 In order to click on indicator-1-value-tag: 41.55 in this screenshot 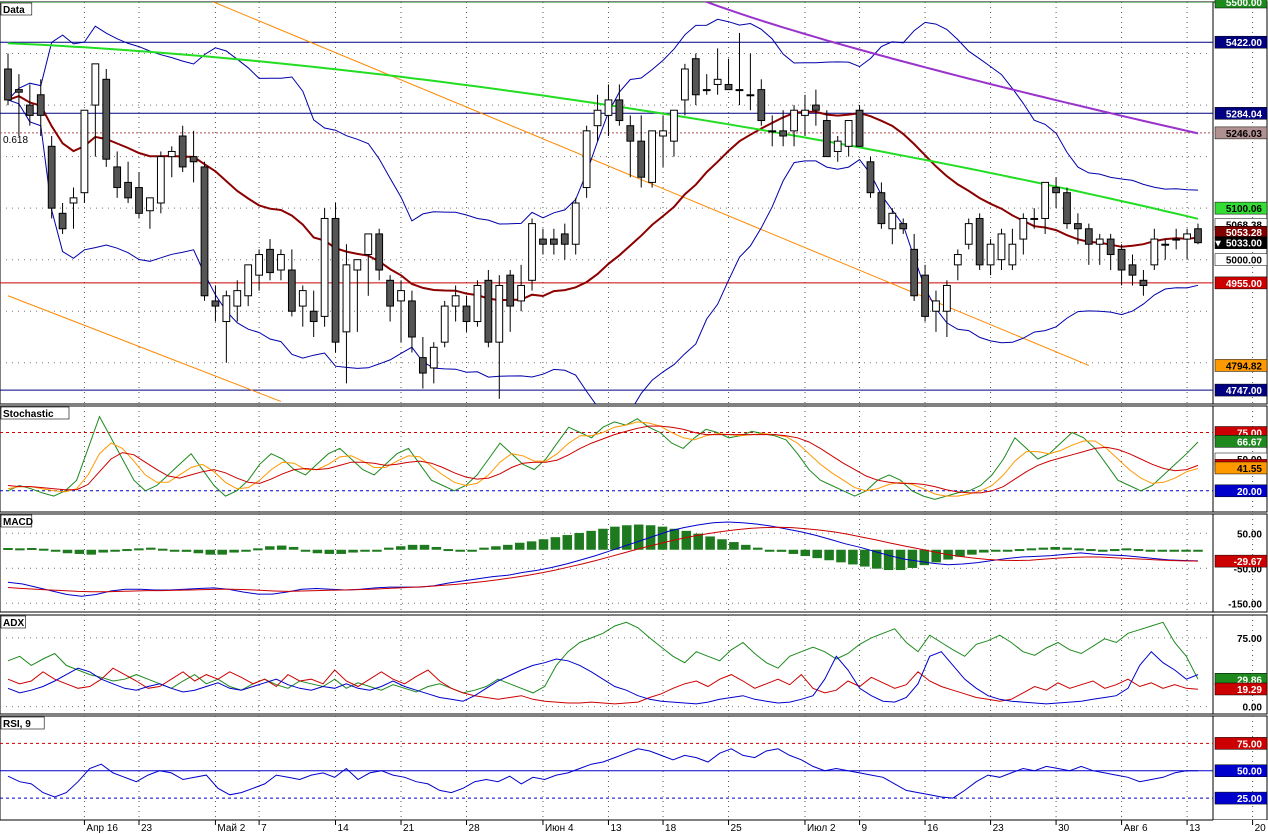, I will do `click(1241, 468)`.